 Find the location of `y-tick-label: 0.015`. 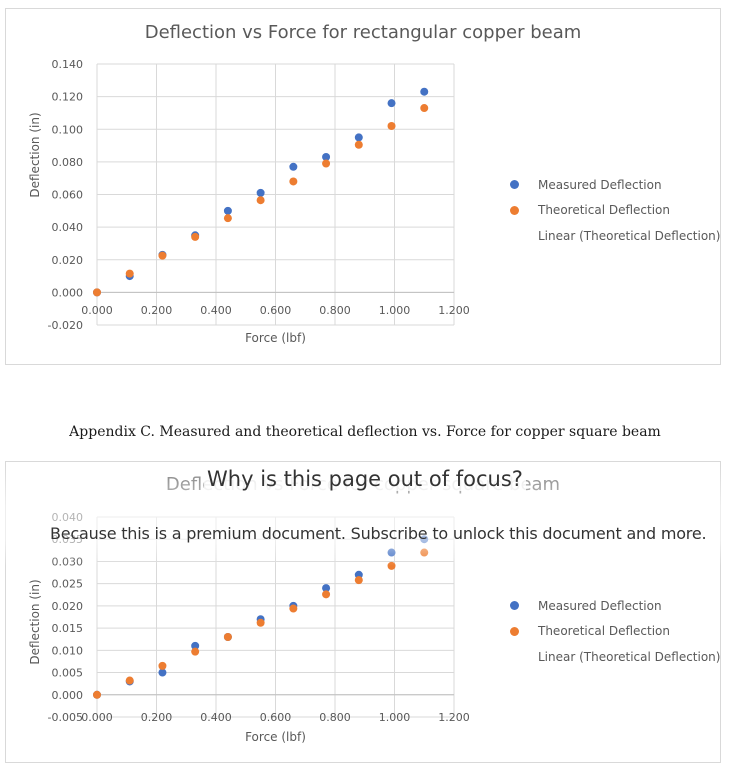

y-tick-label: 0.015 is located at coordinates (68, 628).